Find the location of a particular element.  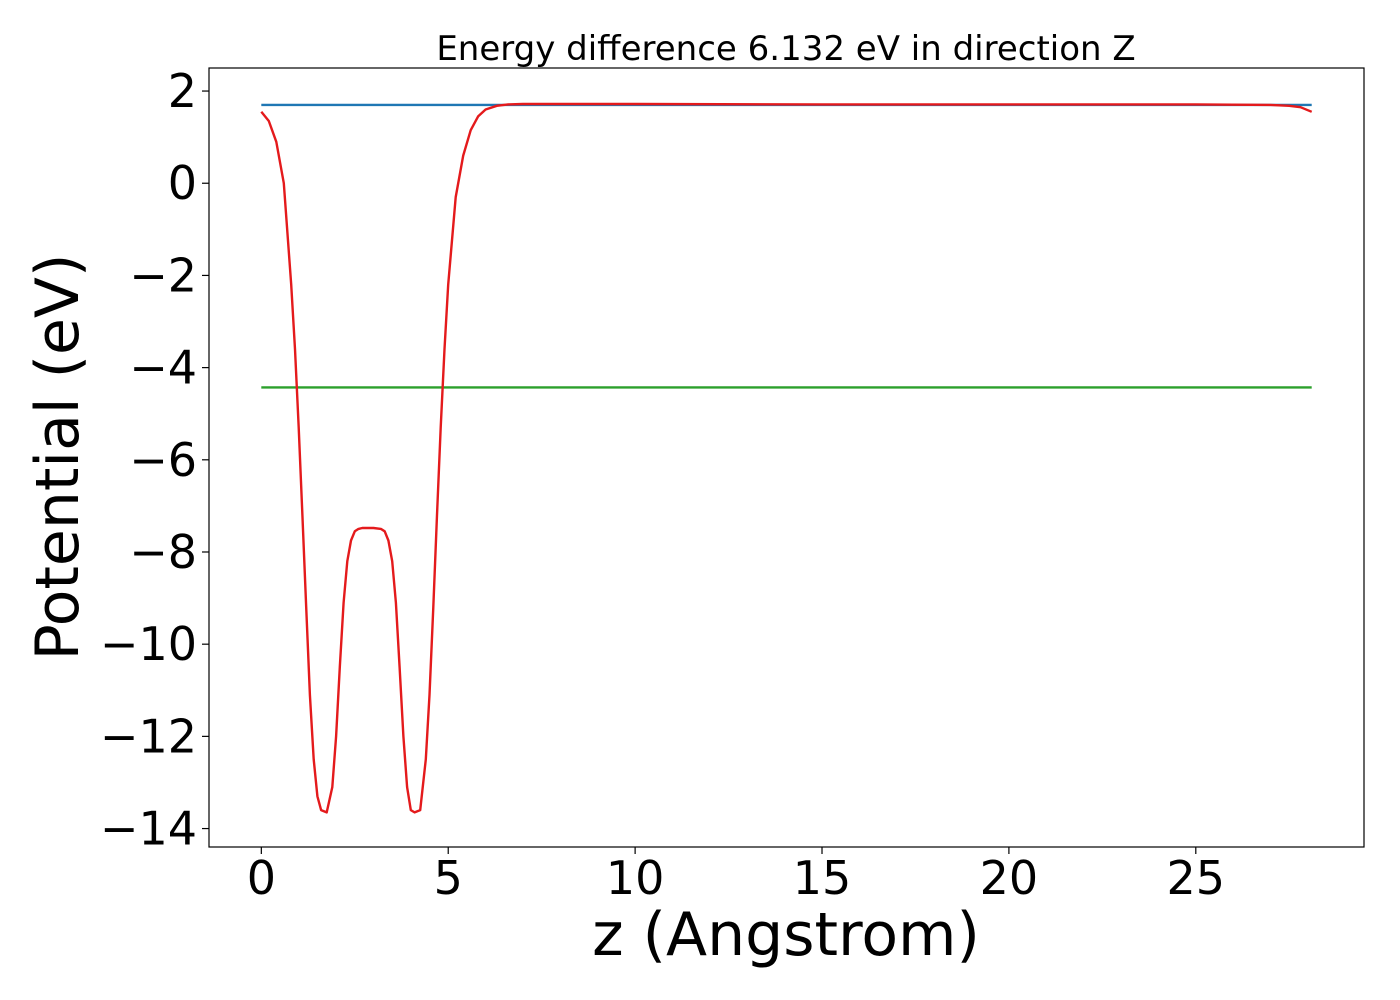

y-tick-label: −4 is located at coordinates (163, 368).